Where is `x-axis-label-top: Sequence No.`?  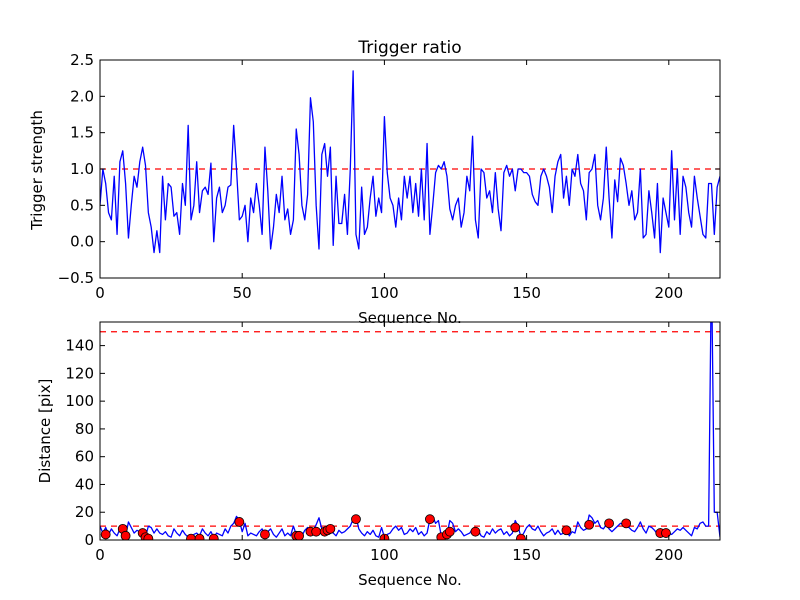 x-axis-label-top: Sequence No. is located at coordinates (410, 318).